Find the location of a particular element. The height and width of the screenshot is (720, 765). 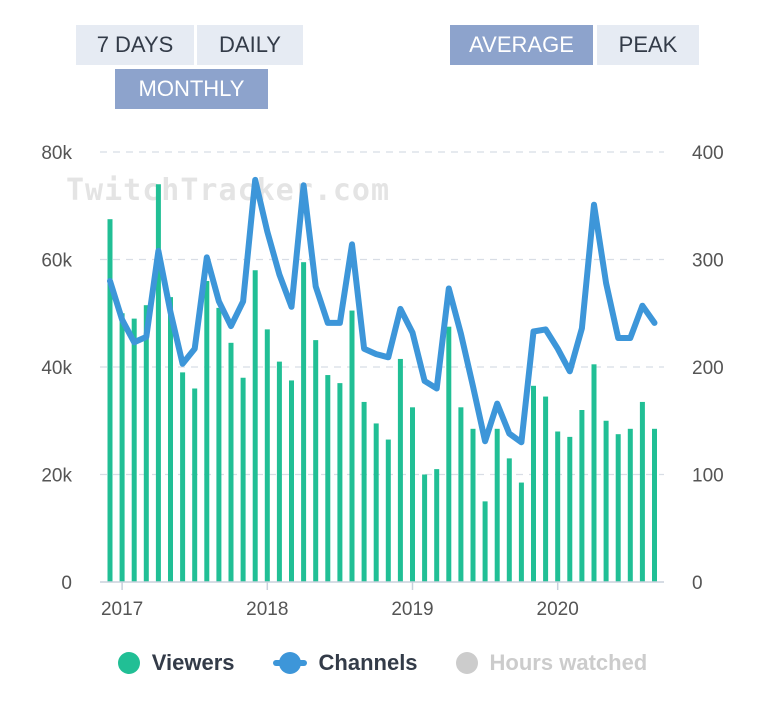

right-axis-ticks: 0 100 200 300 400 is located at coordinates (708, 368).